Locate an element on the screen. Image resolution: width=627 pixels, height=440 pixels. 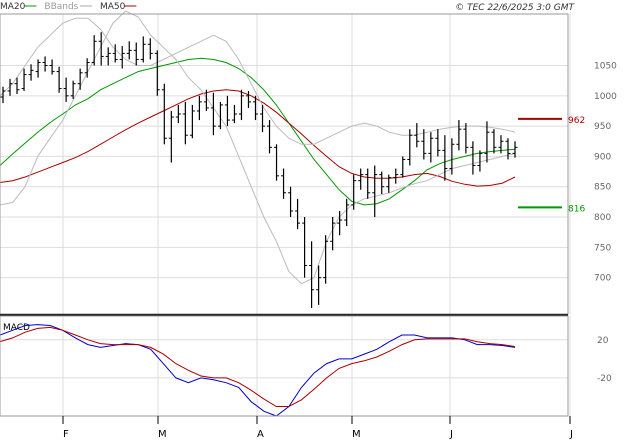
legend: MA20 BBands MA50 is located at coordinates (68, 7).